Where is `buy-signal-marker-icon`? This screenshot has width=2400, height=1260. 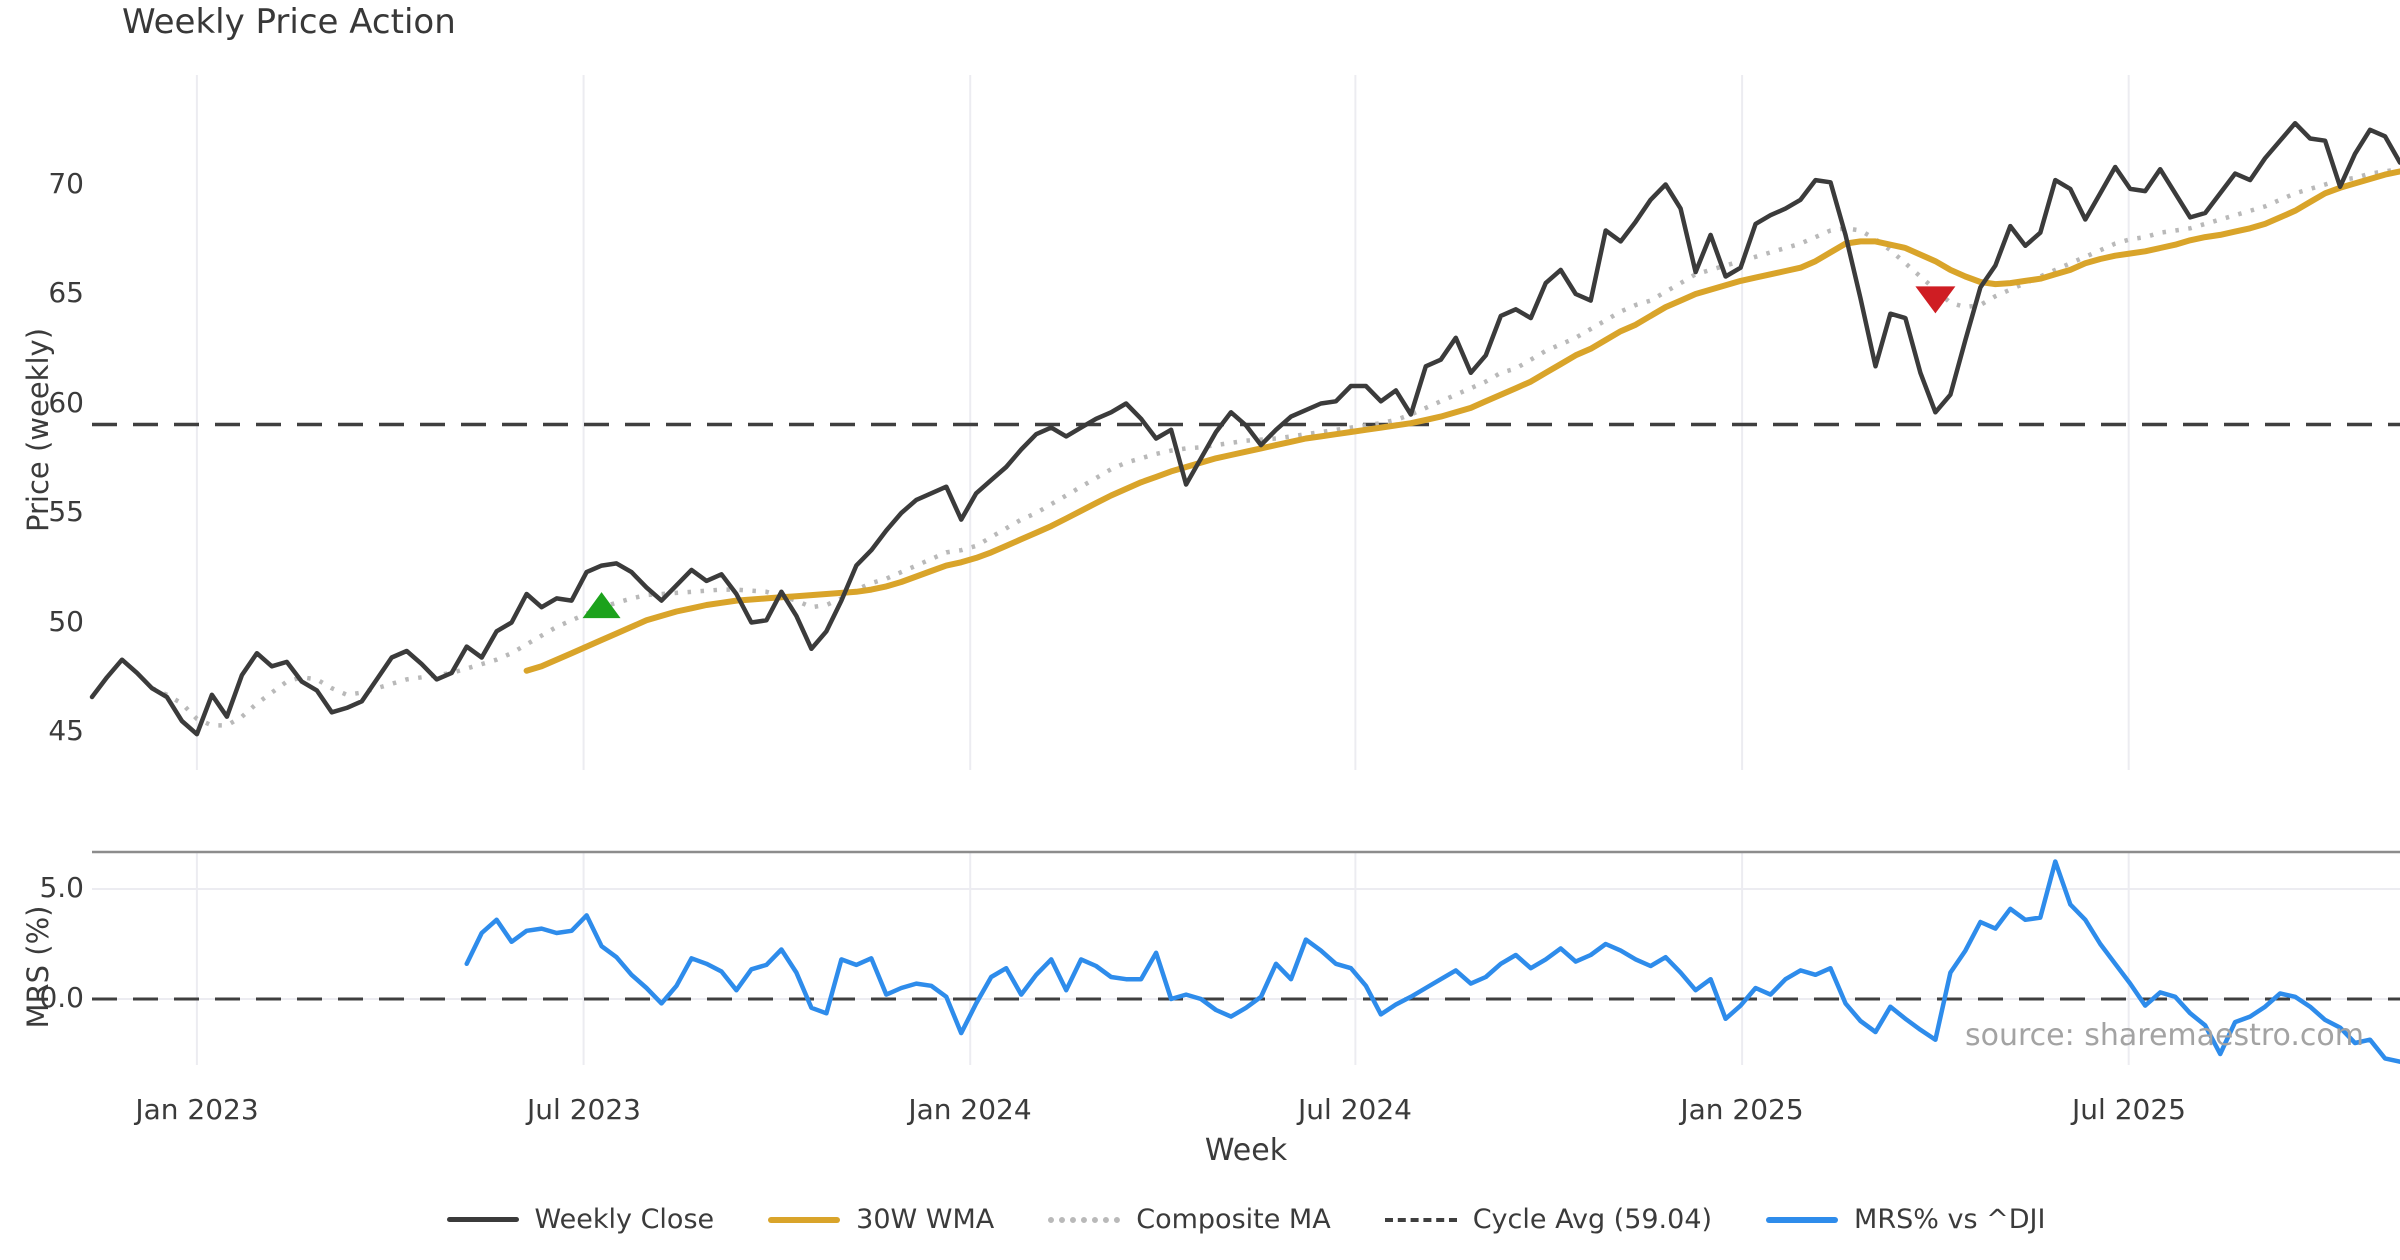
buy-signal-marker-icon is located at coordinates (601, 605).